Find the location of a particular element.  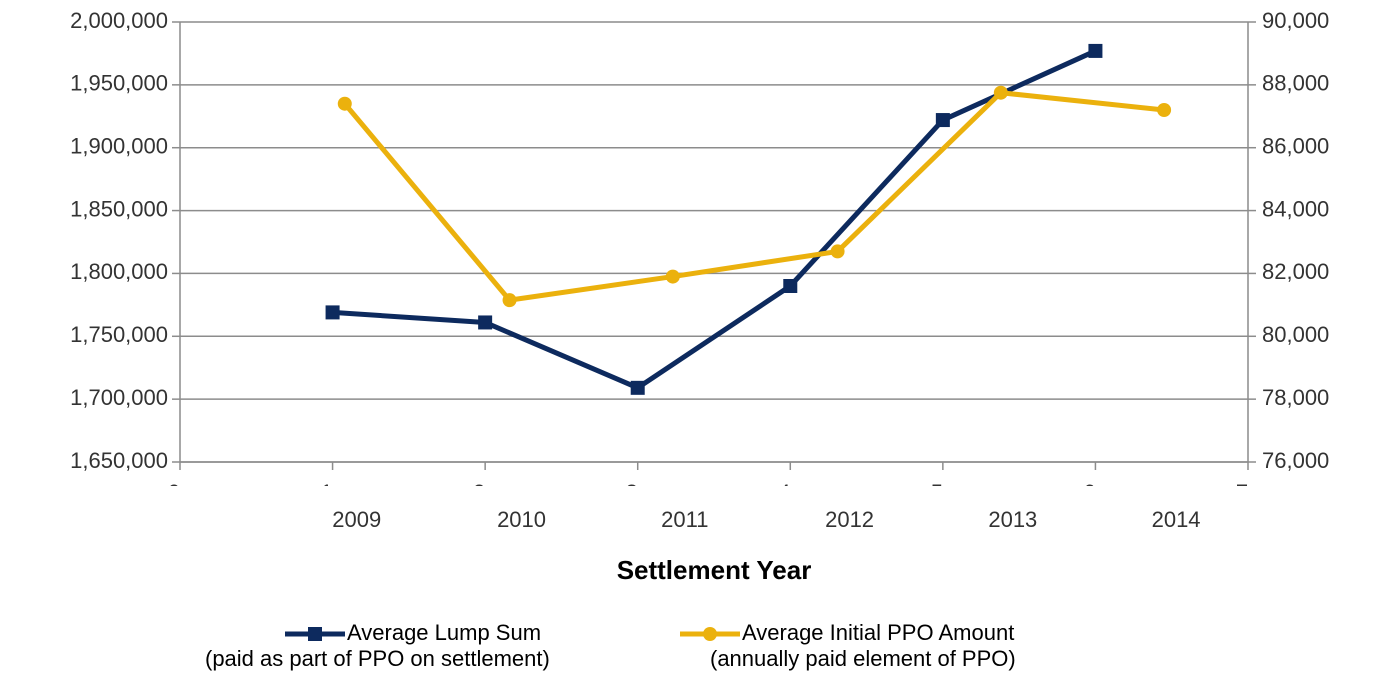

y-tick-label: 1,750,000 is located at coordinates (119, 334).